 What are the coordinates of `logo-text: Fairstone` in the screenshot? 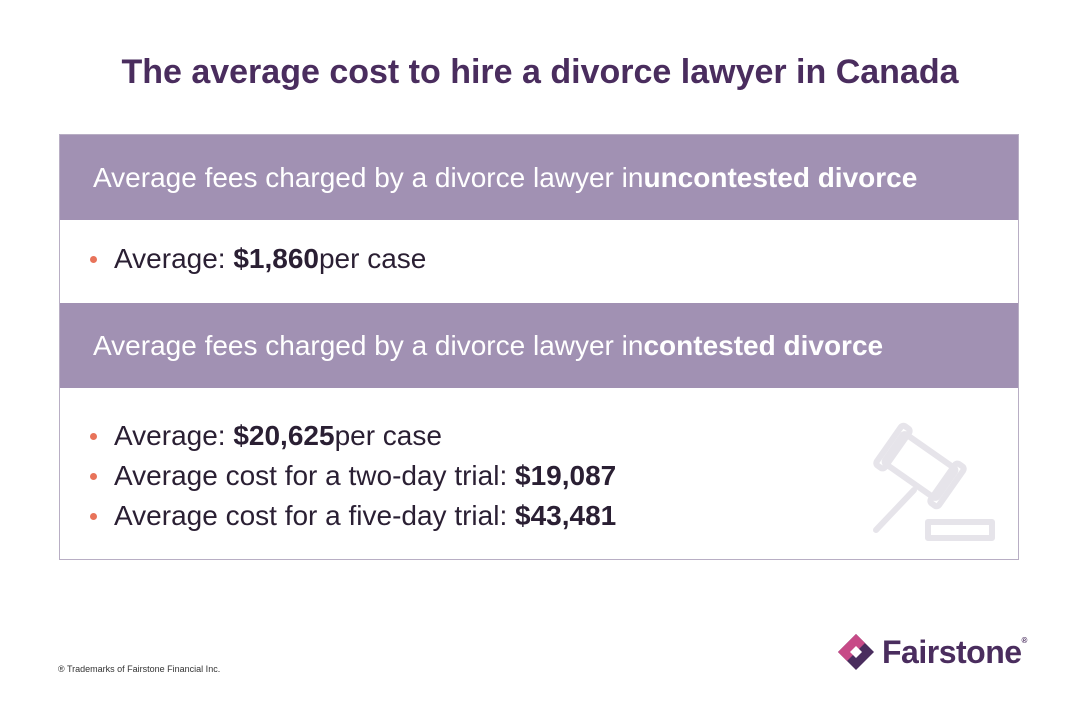 It's located at (952, 651).